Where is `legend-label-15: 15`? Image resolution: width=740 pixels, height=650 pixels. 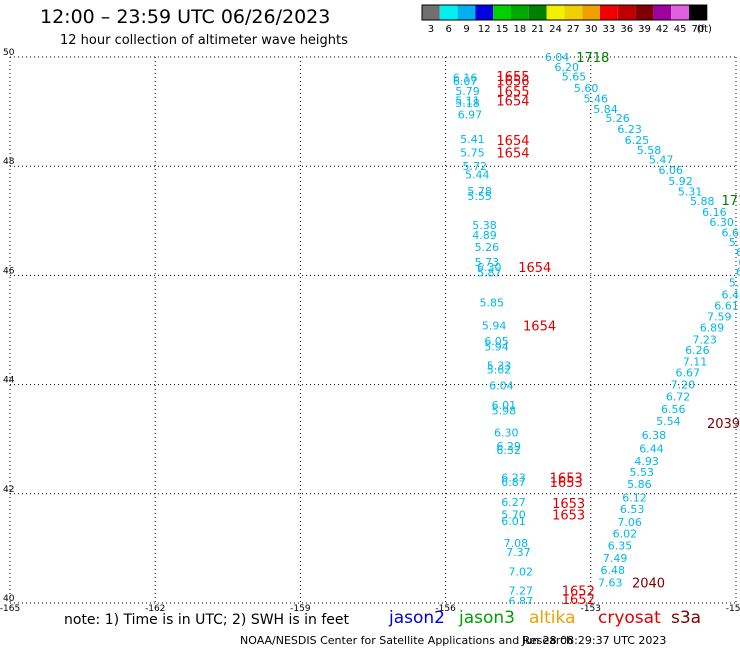
legend-label-15: 15 is located at coordinates (502, 29).